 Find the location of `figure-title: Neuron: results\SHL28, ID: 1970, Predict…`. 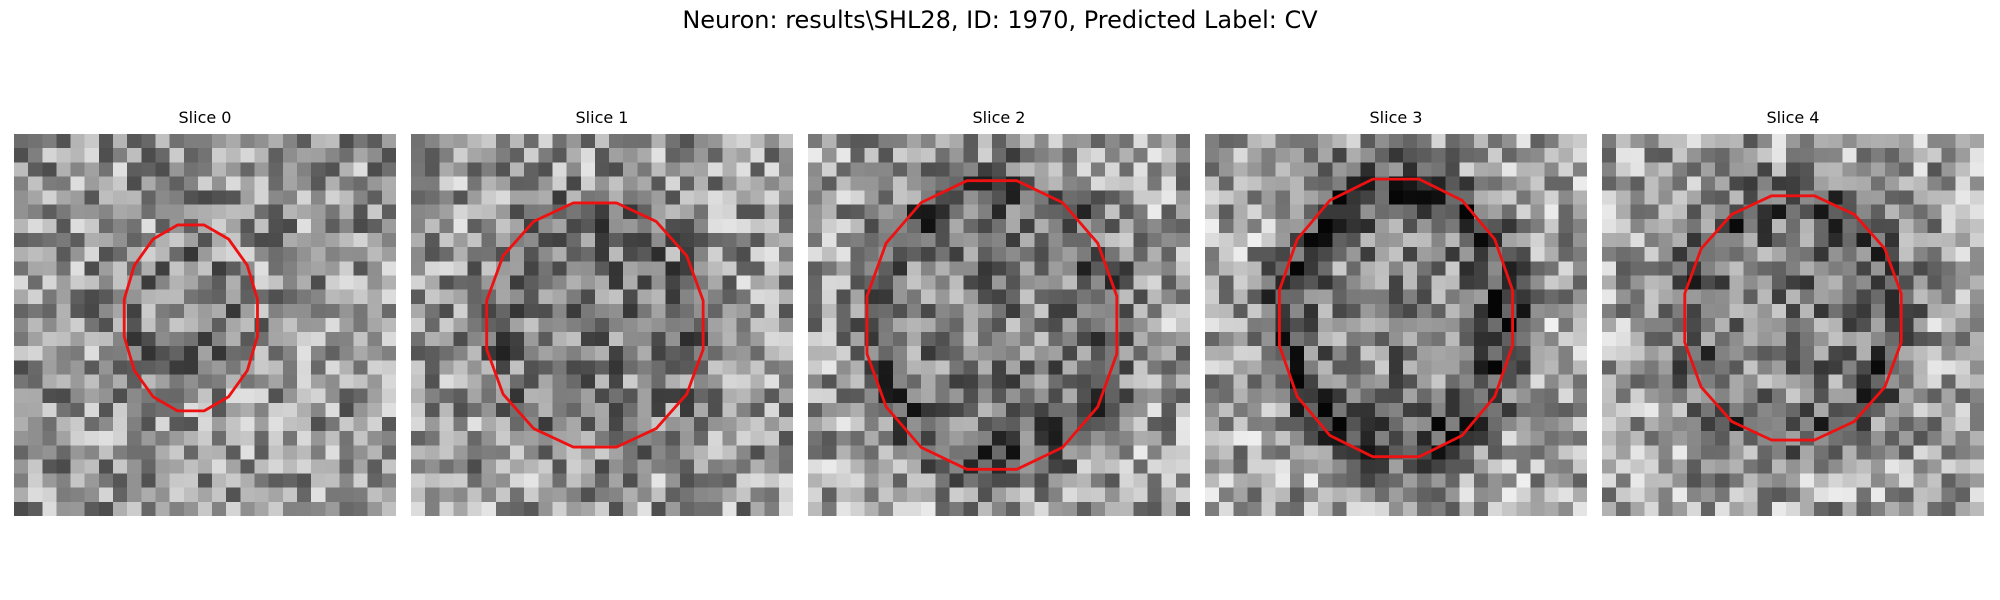

figure-title: Neuron: results\SHL28, ID: 1970, Predict… is located at coordinates (1000, 20).